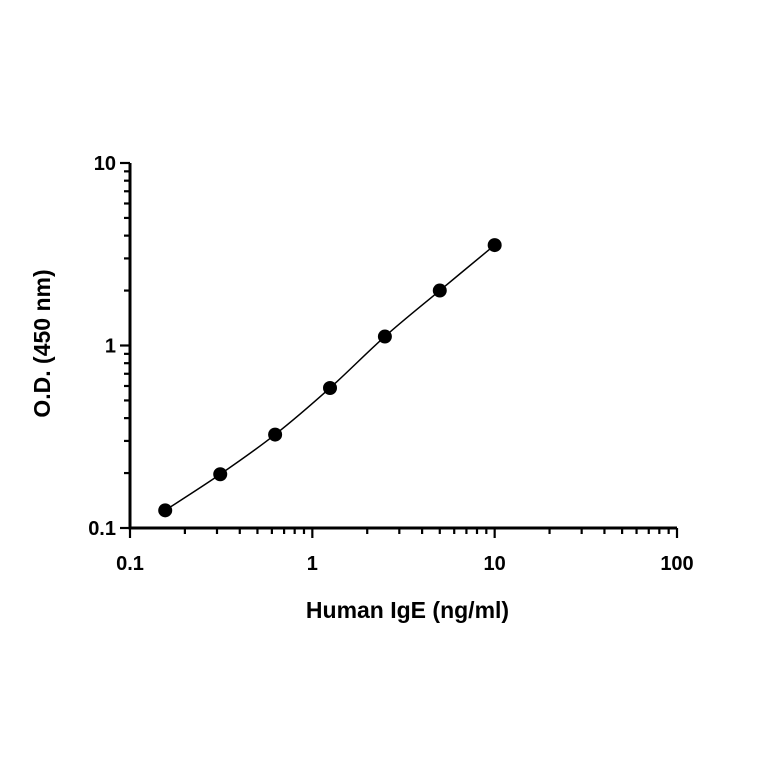  Describe the element at coordinates (312, 564) in the screenshot. I see `x-tick-label: 1` at that location.